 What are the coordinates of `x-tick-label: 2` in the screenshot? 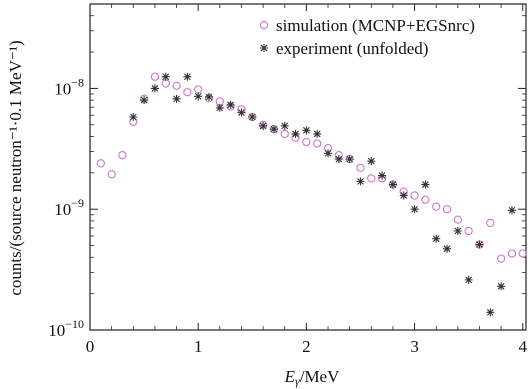 It's located at (306, 346).